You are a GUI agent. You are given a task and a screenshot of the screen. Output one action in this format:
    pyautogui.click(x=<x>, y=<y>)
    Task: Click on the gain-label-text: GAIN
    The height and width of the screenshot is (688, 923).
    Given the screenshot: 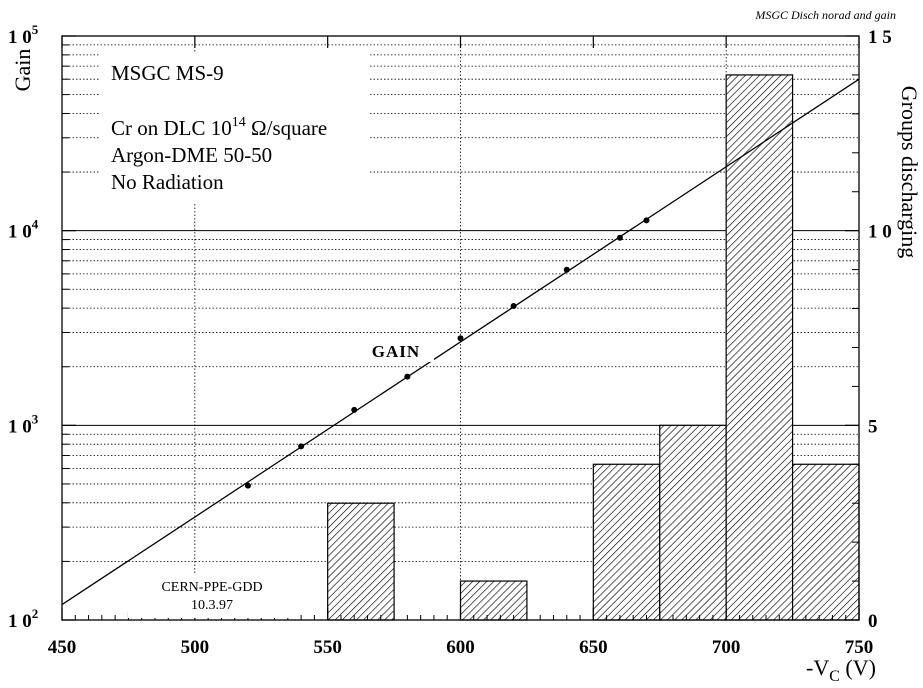 What is the action you would take?
    pyautogui.click(x=396, y=351)
    